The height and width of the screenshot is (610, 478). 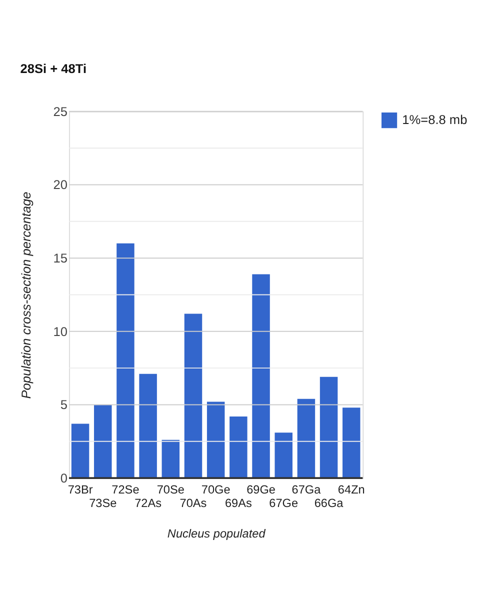 What do you see at coordinates (126, 489) in the screenshot?
I see `x-tick-label: 72Se` at bounding box center [126, 489].